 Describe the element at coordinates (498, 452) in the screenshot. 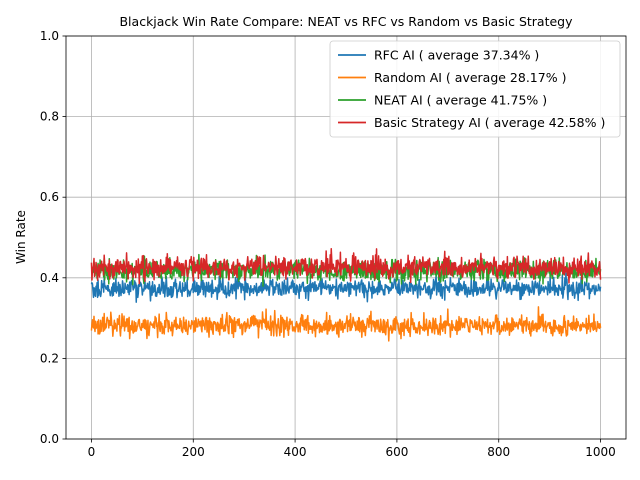

I see `x-tick-label: 800` at that location.